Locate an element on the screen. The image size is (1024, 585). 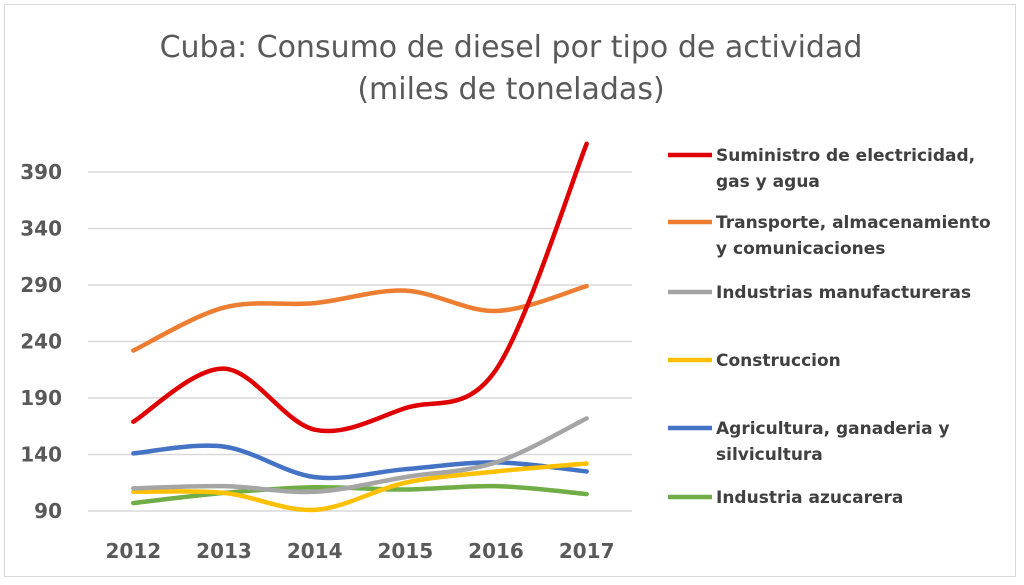
legend-label-industrias-manufactureras: Industrias manufactureras is located at coordinates (843, 293).